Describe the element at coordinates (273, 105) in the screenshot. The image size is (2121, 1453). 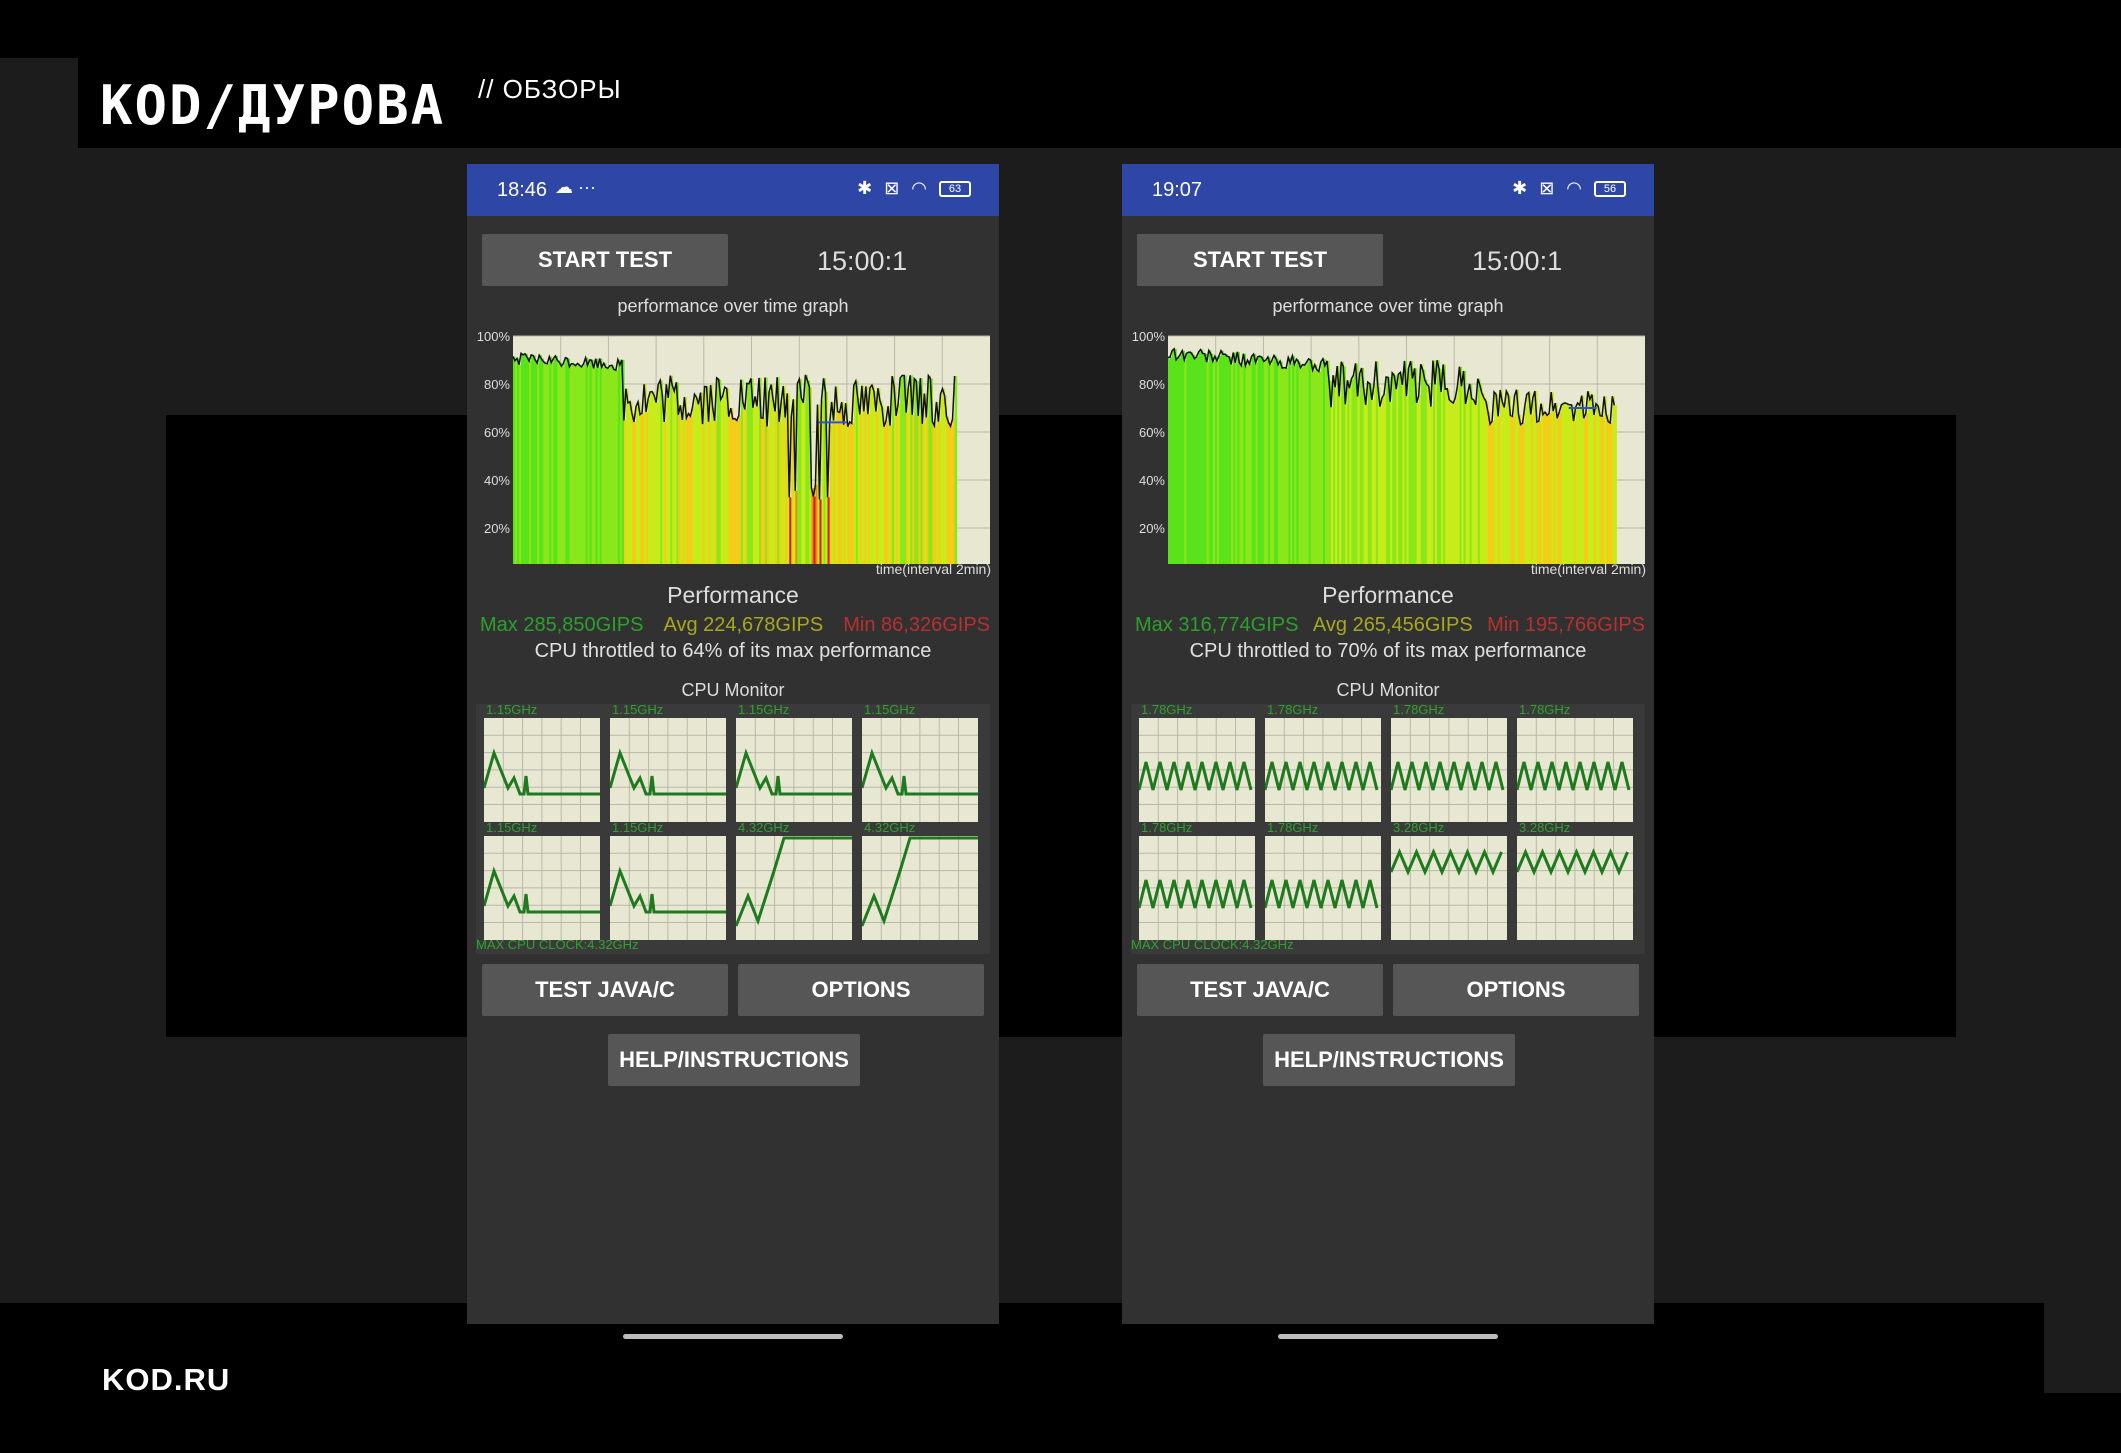
I see `site-logo: KOD/ДУРОВА` at that location.